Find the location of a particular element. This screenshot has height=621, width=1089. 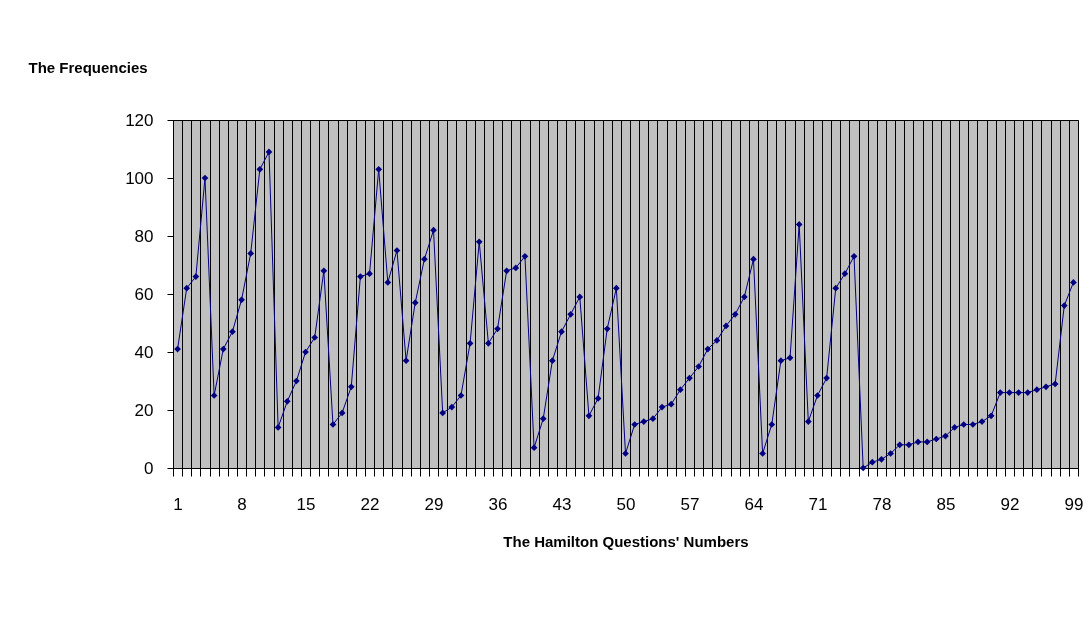

y-tick-label: 80 is located at coordinates (144, 236).